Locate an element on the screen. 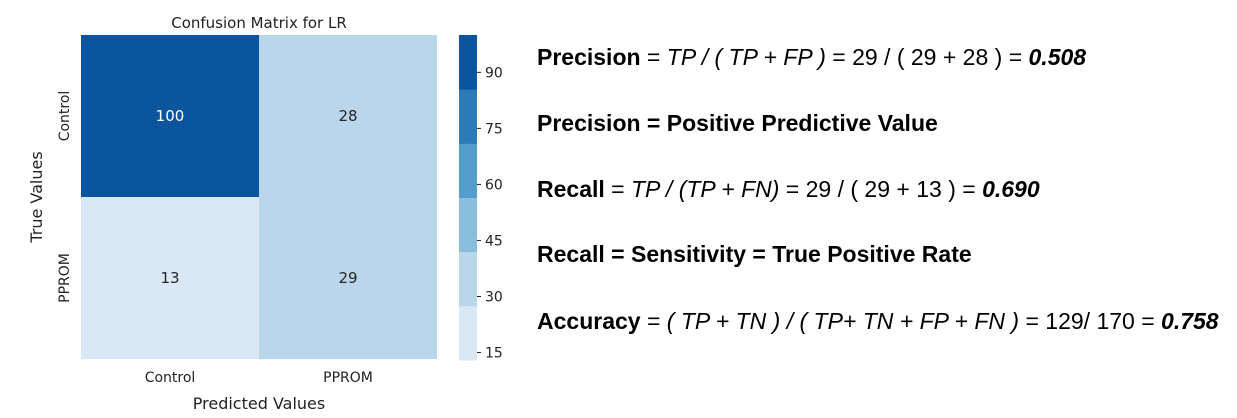 This screenshot has width=1237, height=418. colorbar-tick-label: 30 is located at coordinates (494, 297).